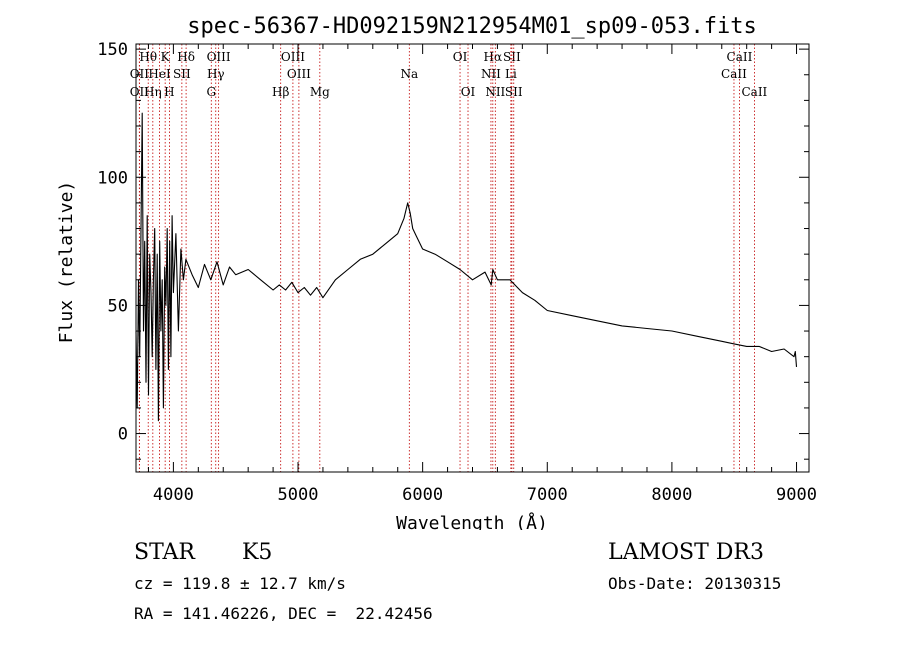 This screenshot has height=649, width=900. What do you see at coordinates (164, 552) in the screenshot?
I see `object-class: STAR` at bounding box center [164, 552].